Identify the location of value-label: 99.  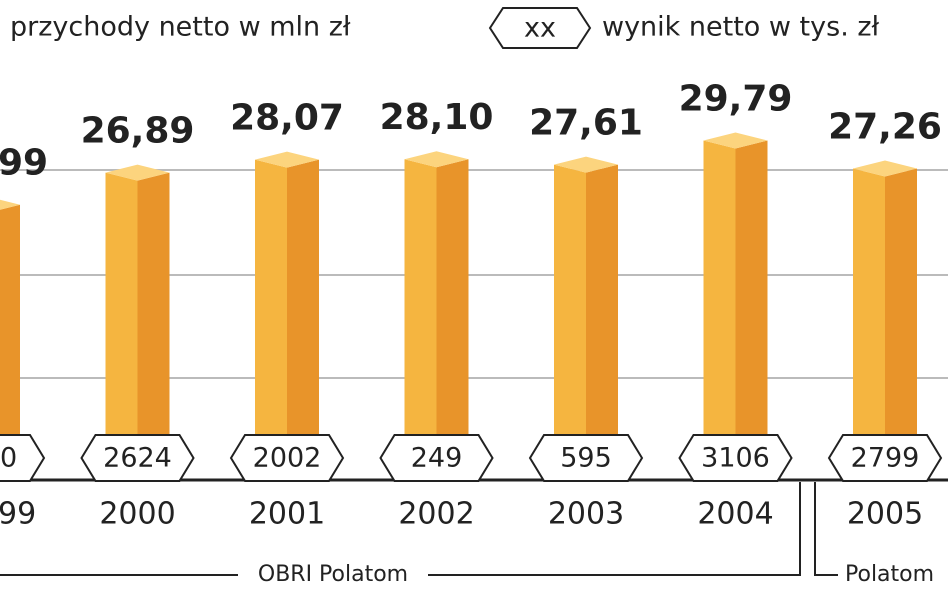
(24, 163).